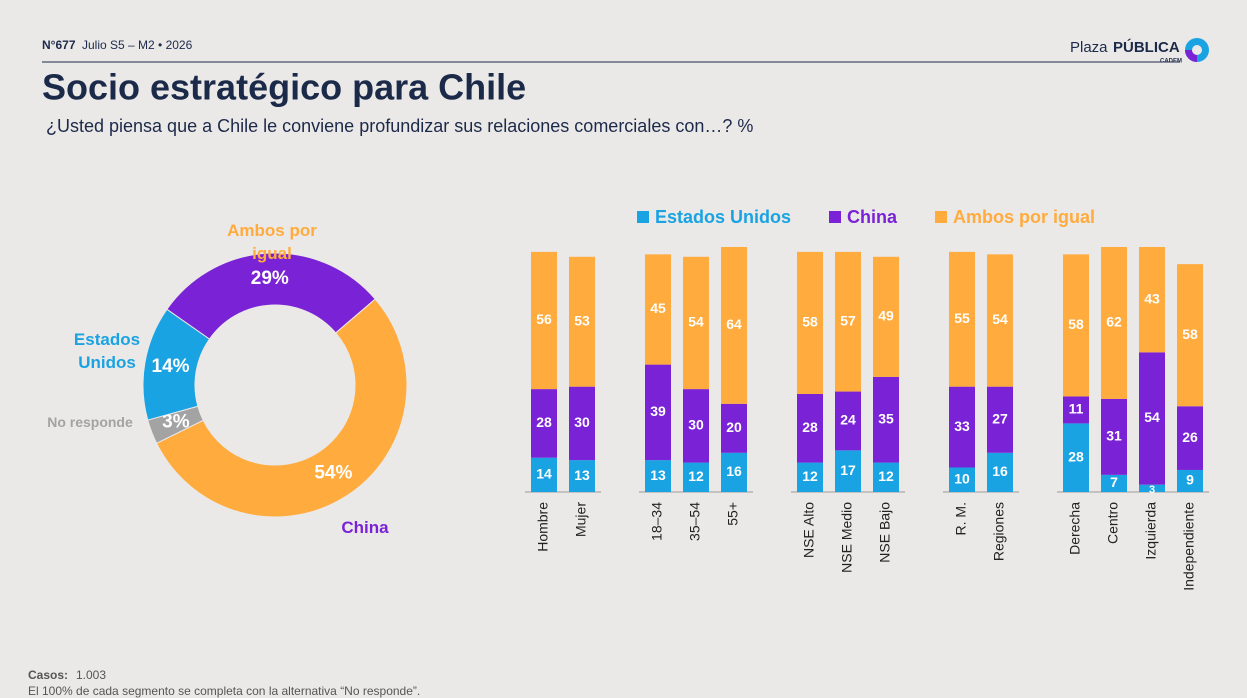 This screenshot has height=698, width=1247. I want to click on x-tick-label: NSE Bajo, so click(885, 532).